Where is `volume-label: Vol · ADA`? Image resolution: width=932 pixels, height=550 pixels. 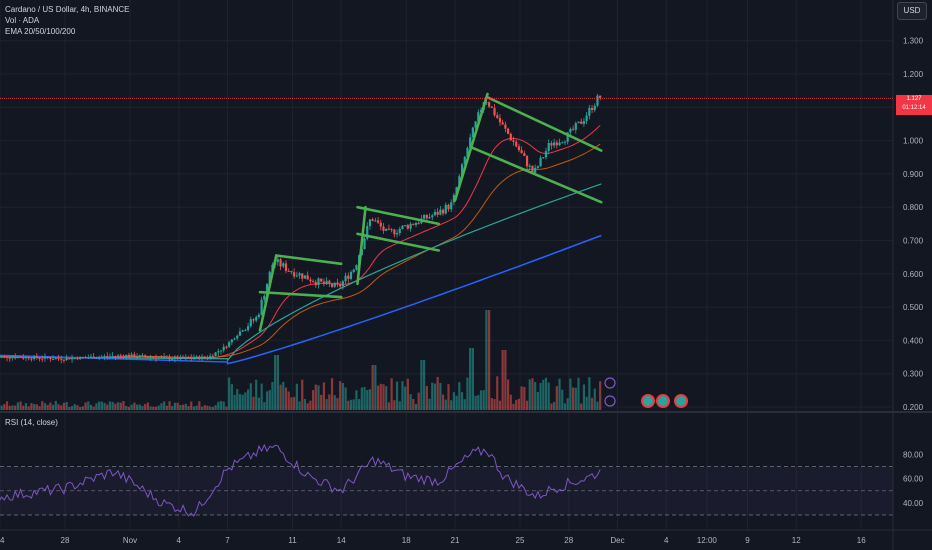 volume-label: Vol · ADA is located at coordinates (22, 20).